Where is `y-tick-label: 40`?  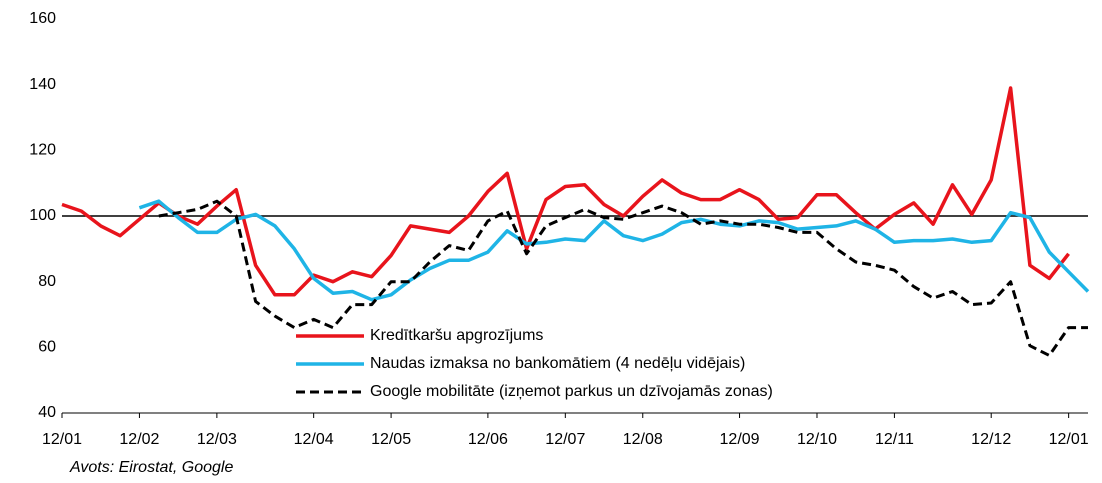 y-tick-label: 40 is located at coordinates (47, 412).